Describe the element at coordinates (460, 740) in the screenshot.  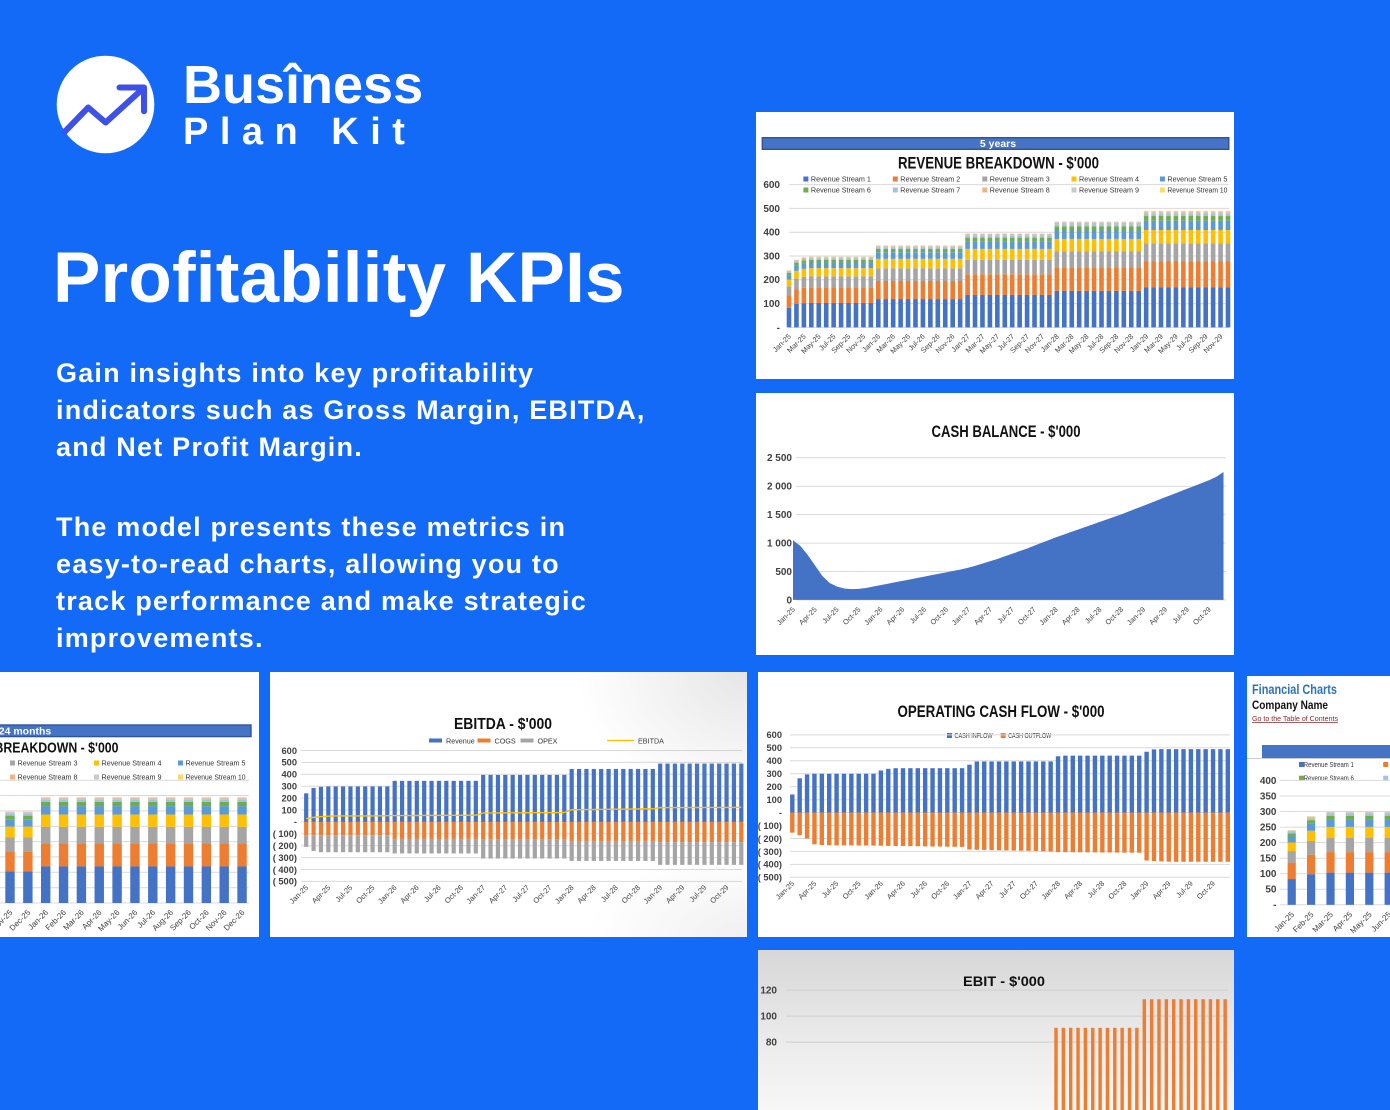
I see `svg-text: Revenue` at that location.